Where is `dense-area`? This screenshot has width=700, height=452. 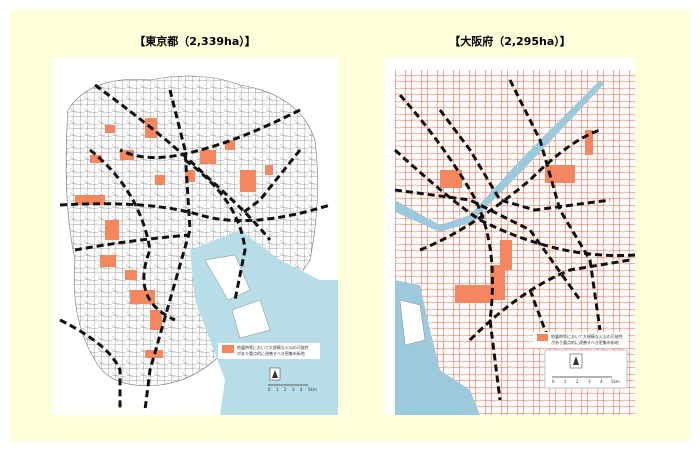
dense-area is located at coordinates (516, 216).